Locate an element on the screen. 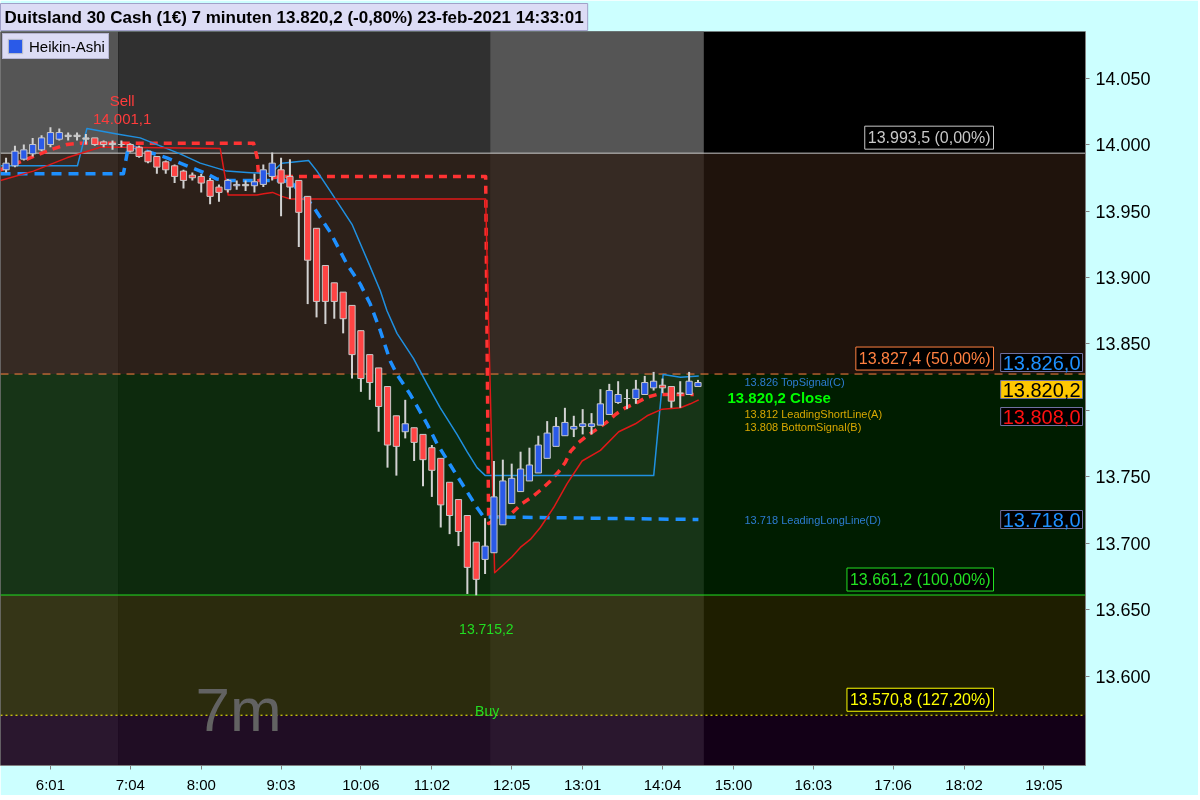  annotation: 13.812 LeadingShortLine(A) is located at coordinates (813, 413).